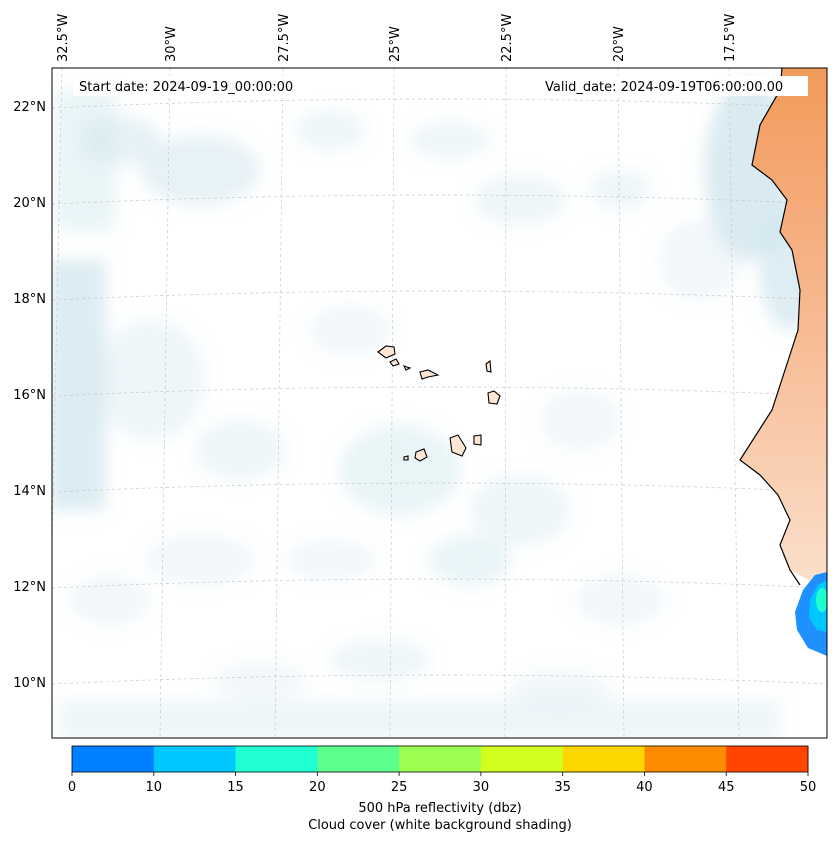 The image size is (837, 843). What do you see at coordinates (29, 299) in the screenshot?
I see `lat-label: 18°N` at bounding box center [29, 299].